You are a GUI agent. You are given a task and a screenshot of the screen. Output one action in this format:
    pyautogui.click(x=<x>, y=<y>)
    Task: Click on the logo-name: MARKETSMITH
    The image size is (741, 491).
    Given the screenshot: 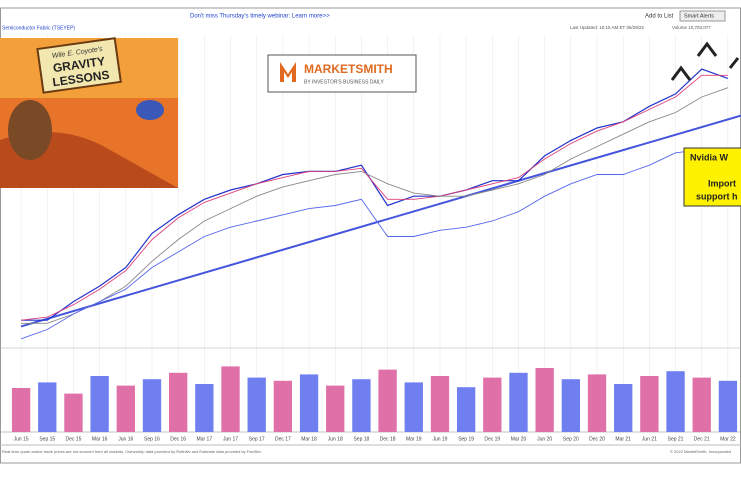 What is the action you would take?
    pyautogui.click(x=348, y=69)
    